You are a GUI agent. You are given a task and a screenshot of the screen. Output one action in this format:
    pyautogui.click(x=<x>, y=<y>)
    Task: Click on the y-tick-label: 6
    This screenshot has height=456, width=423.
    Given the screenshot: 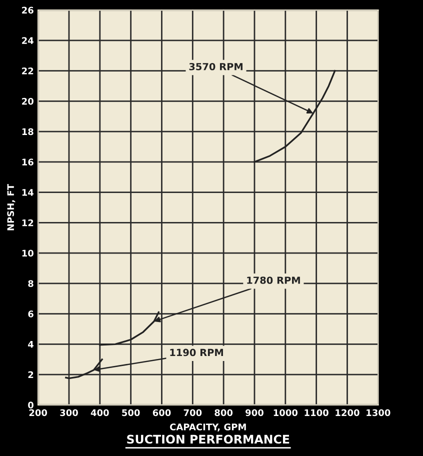 What is the action you would take?
    pyautogui.click(x=31, y=314)
    